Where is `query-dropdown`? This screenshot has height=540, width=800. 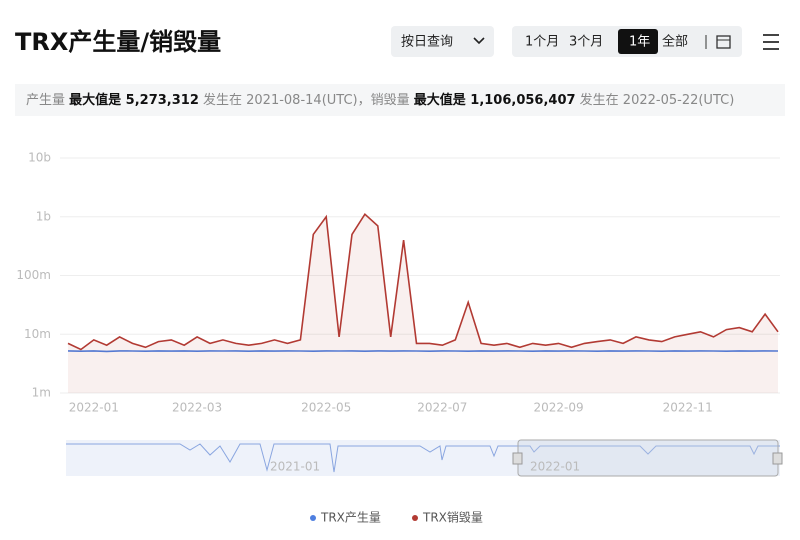
query-dropdown is located at coordinates (442, 41).